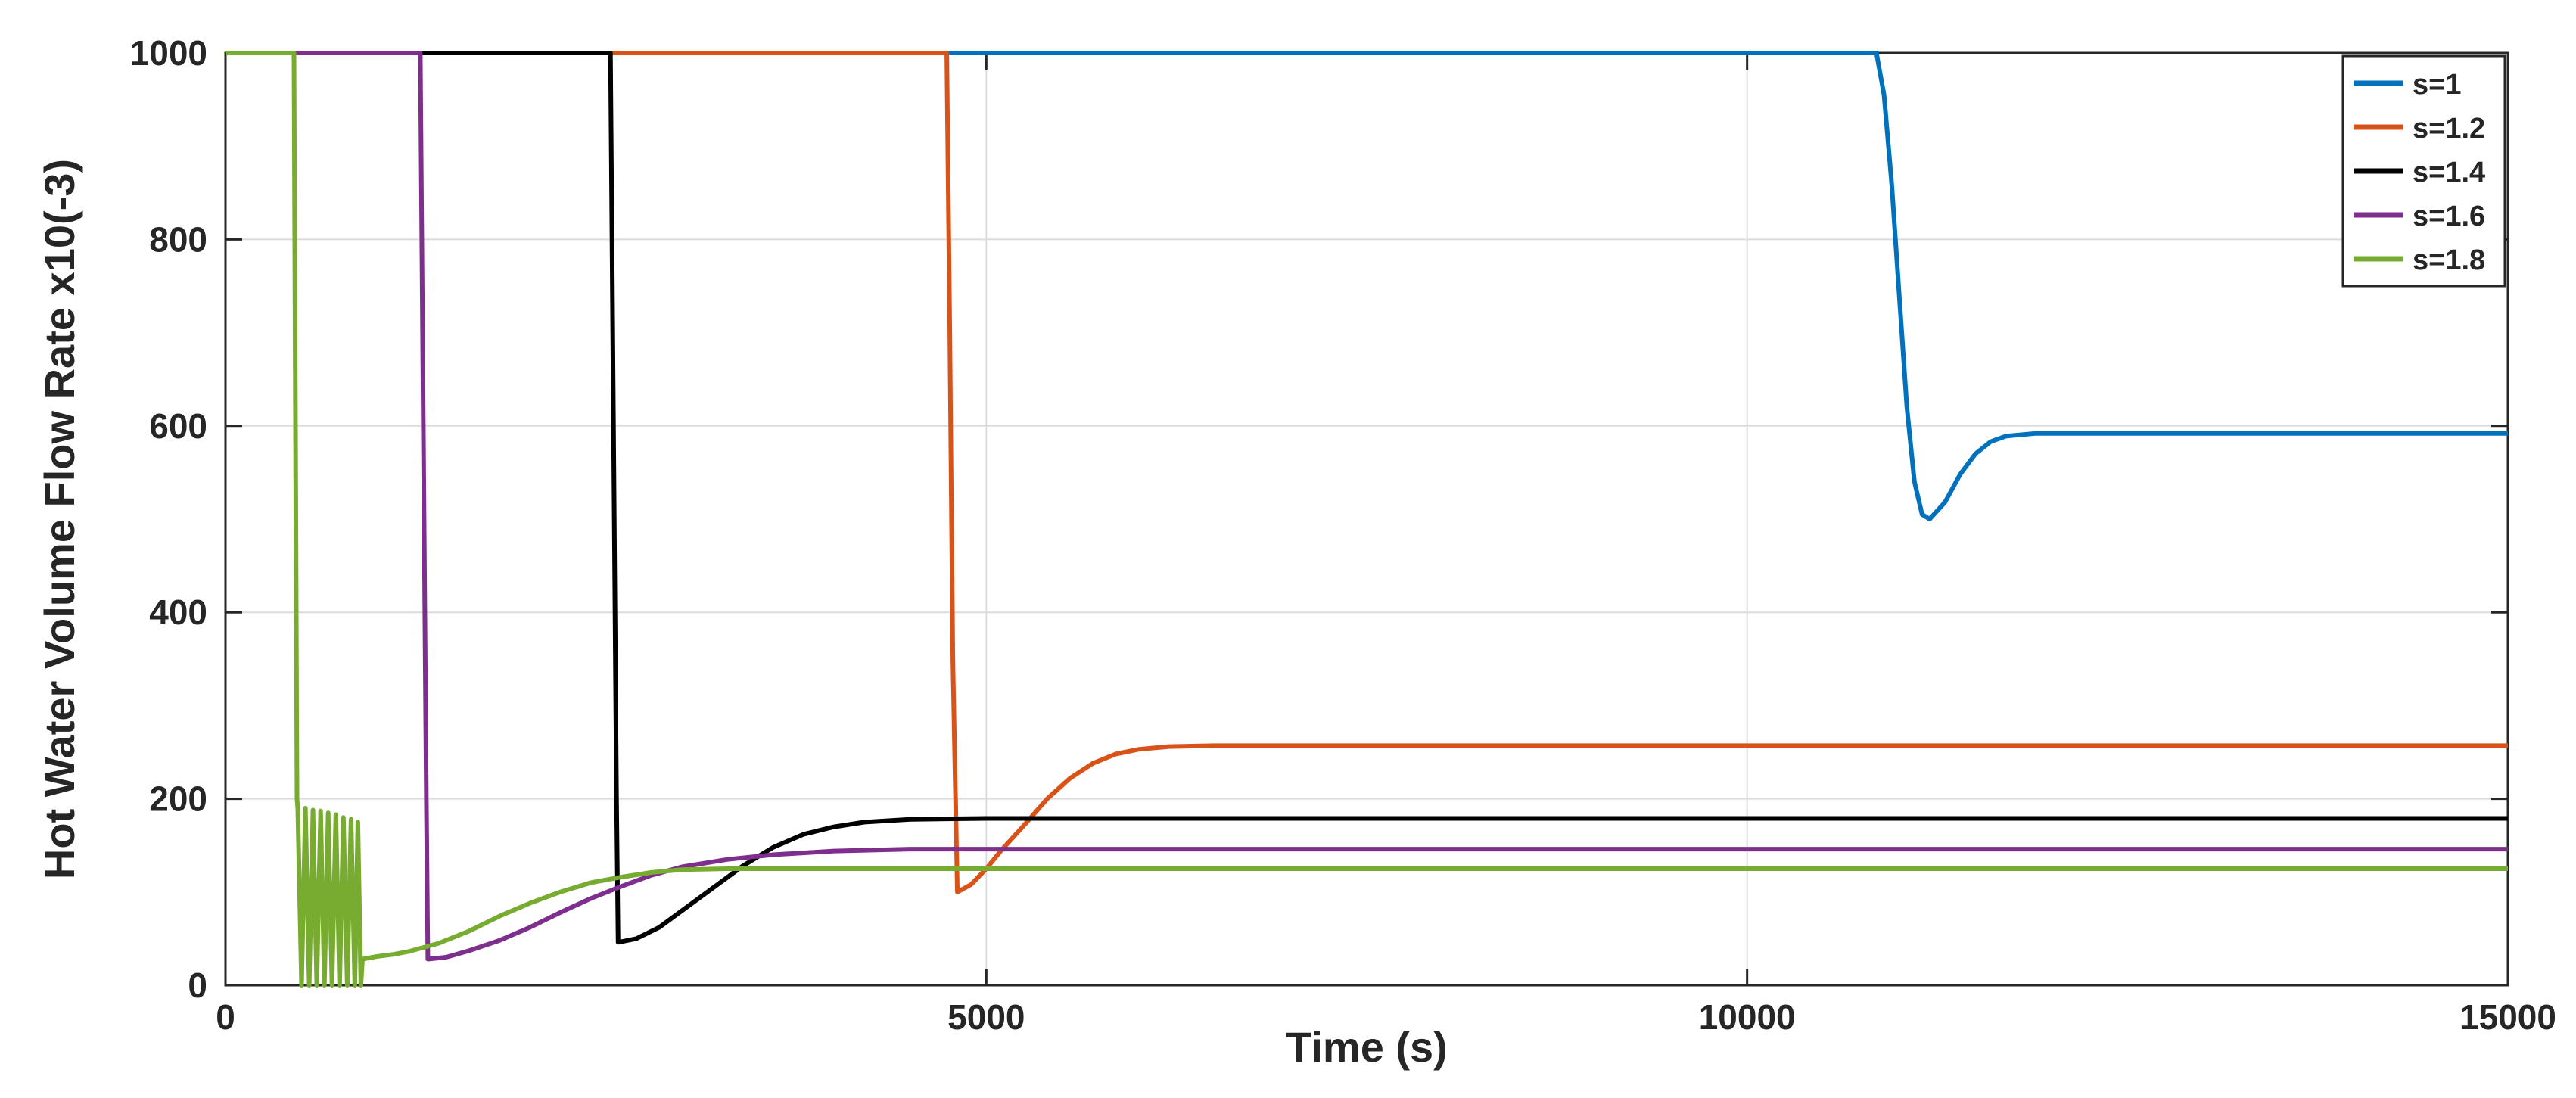 This screenshot has width=2576, height=1098. What do you see at coordinates (178, 239) in the screenshot?
I see `y-tick-label: 800` at bounding box center [178, 239].